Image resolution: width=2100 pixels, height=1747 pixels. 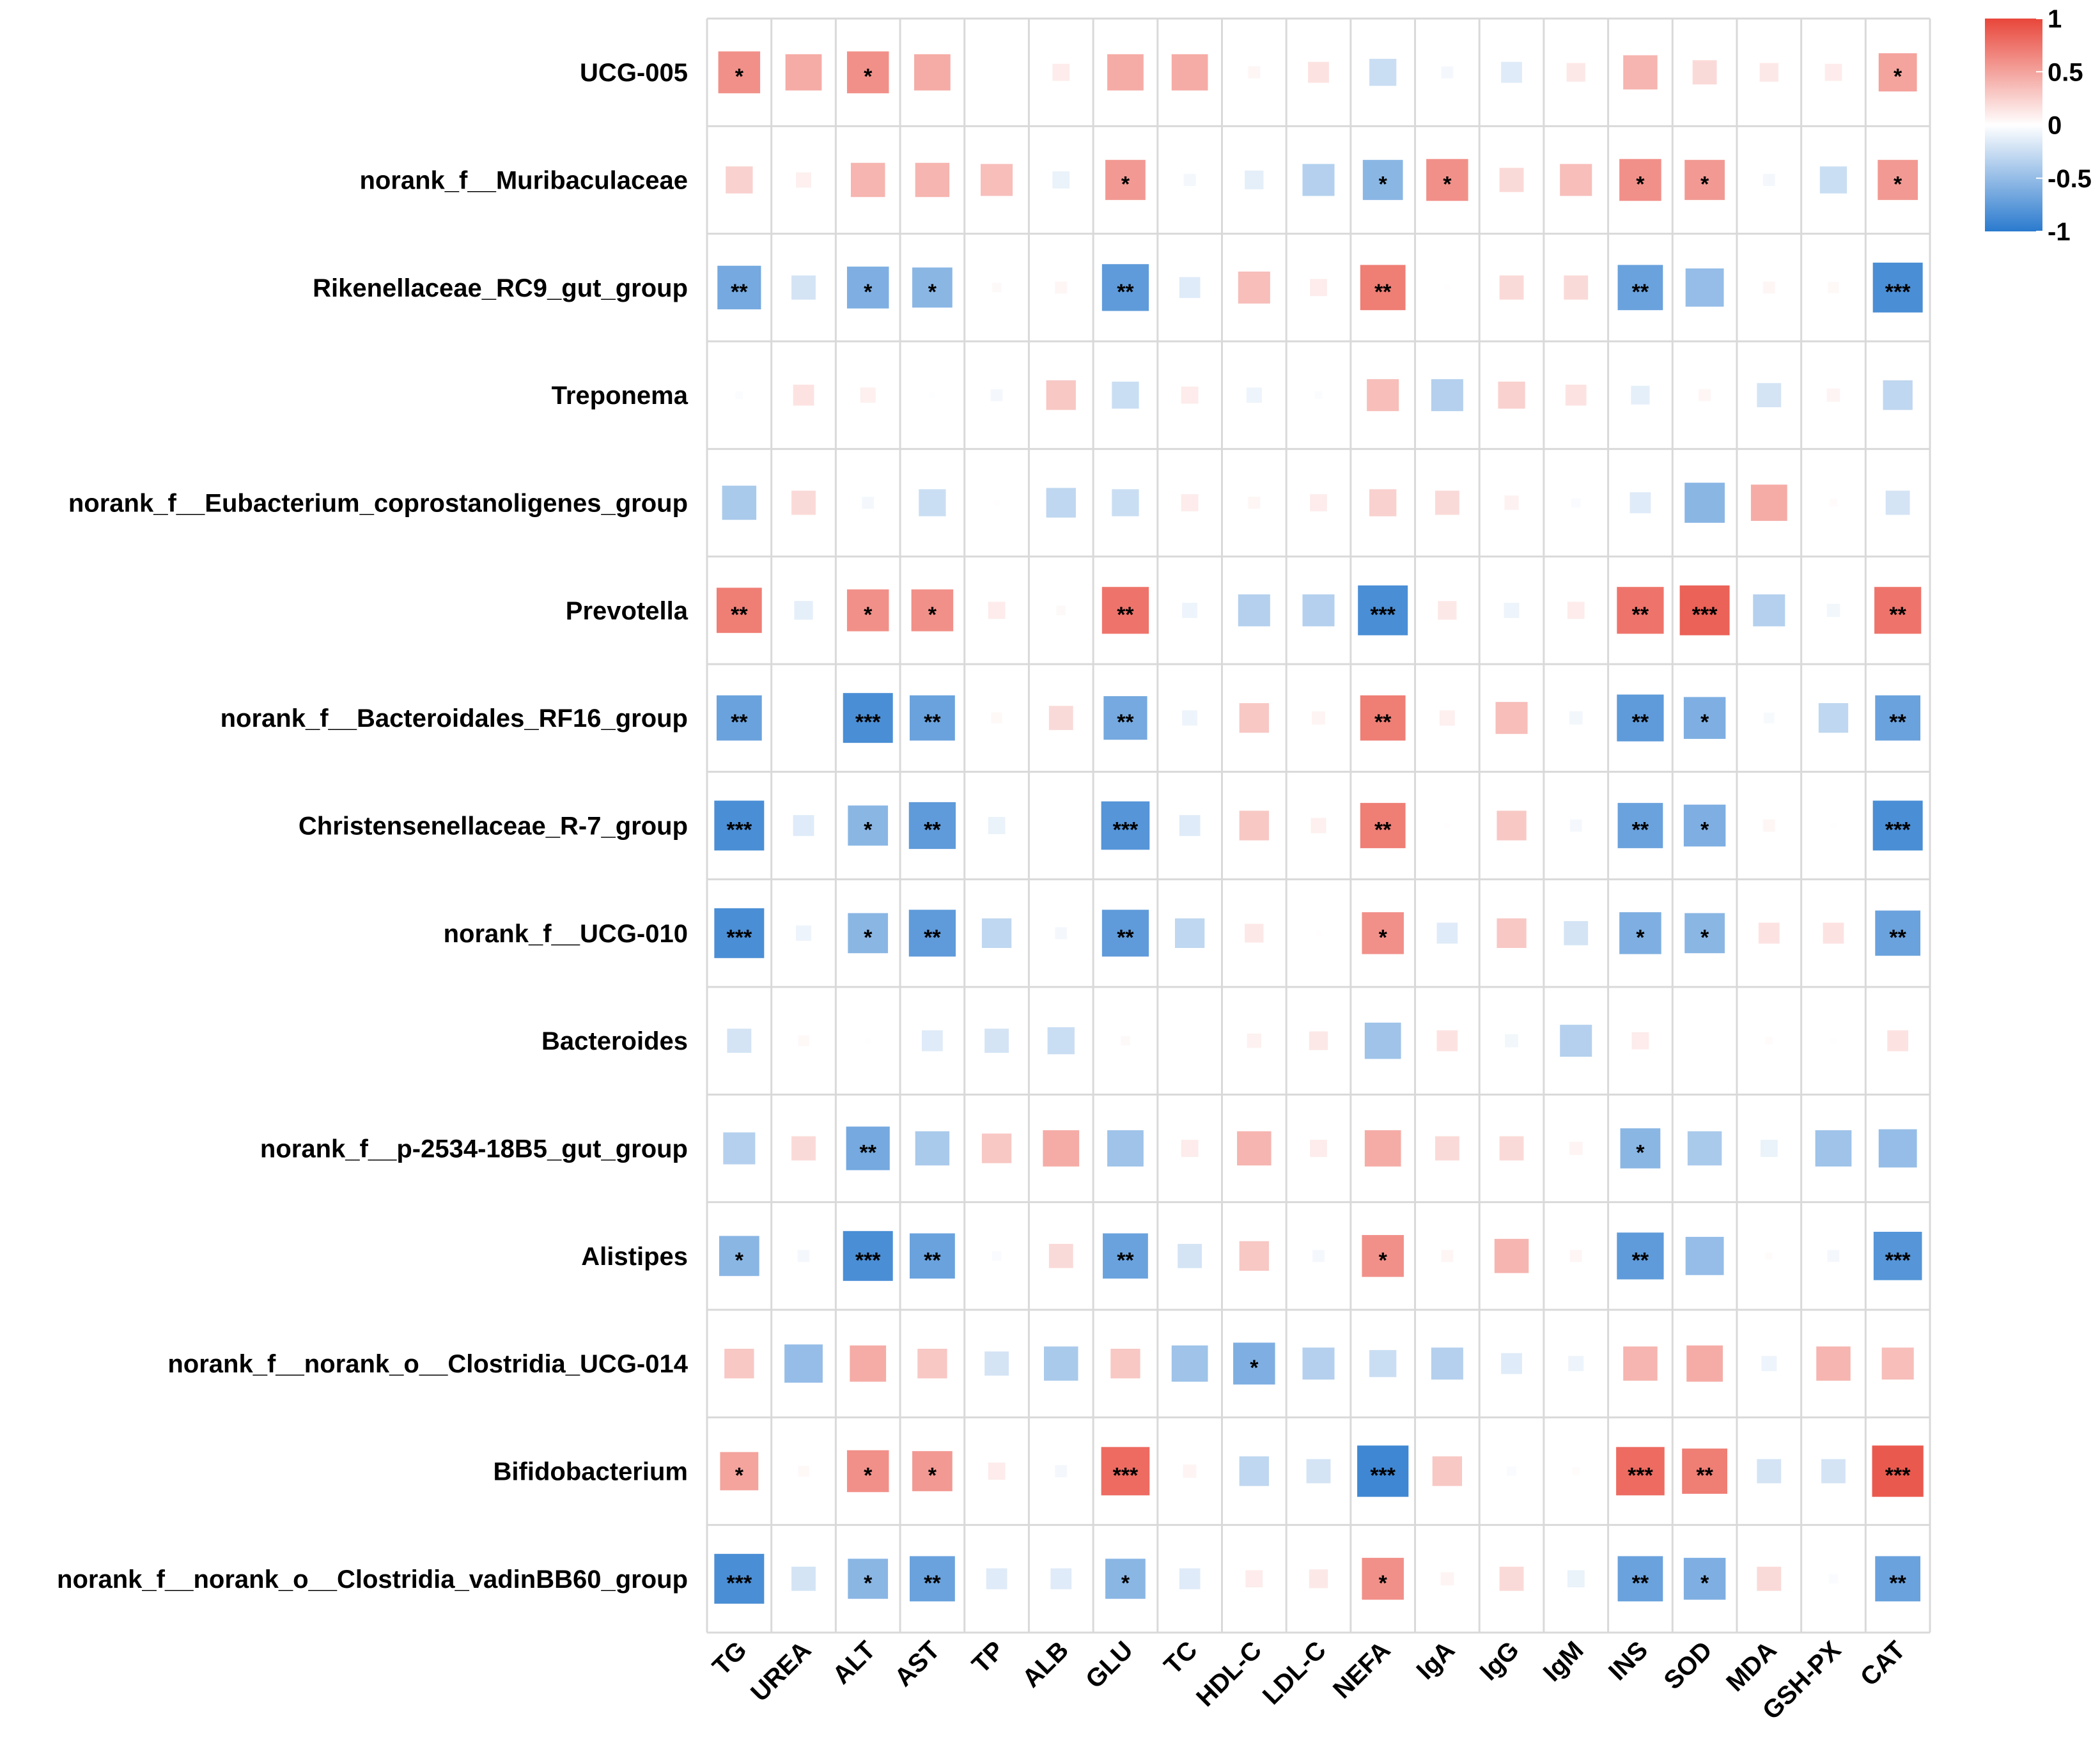 What do you see at coordinates (2055, 19) in the screenshot?
I see `colorbar-tick-label: 1` at bounding box center [2055, 19].